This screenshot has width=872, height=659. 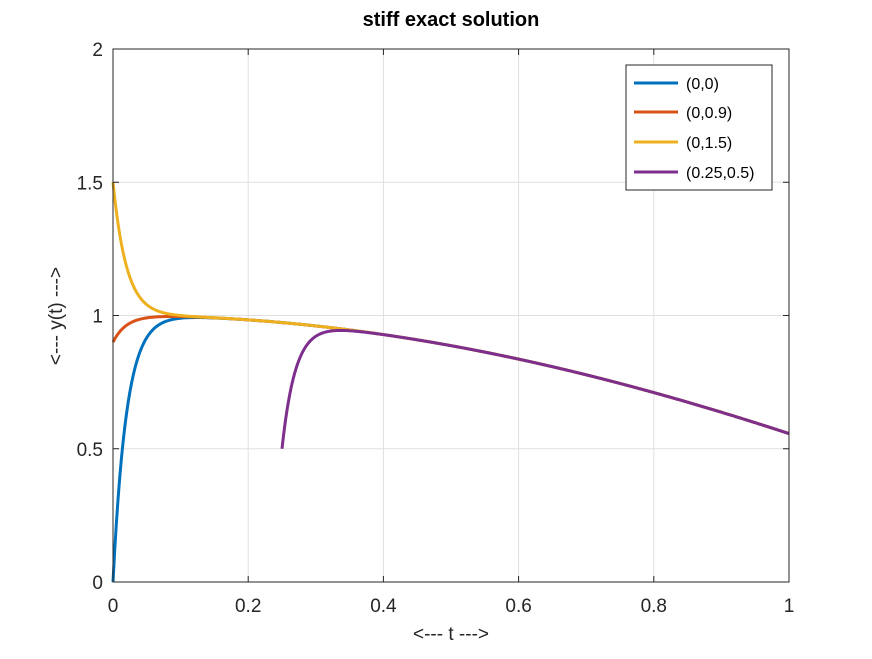 What do you see at coordinates (248, 606) in the screenshot?
I see `x-tick-label: 0.2` at bounding box center [248, 606].